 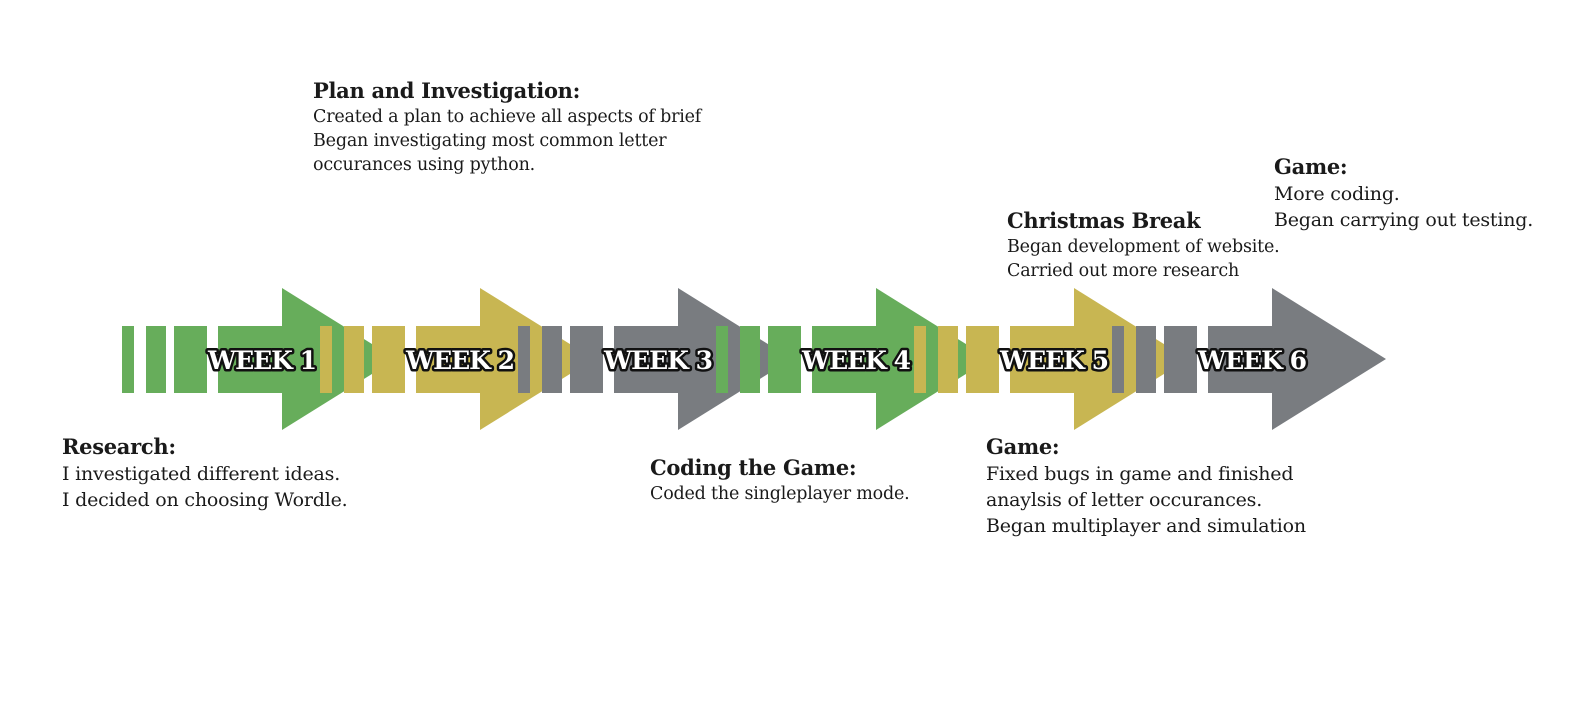 What do you see at coordinates (205, 500) in the screenshot?
I see `note-research-line: I decided on choosing Wordle.` at bounding box center [205, 500].